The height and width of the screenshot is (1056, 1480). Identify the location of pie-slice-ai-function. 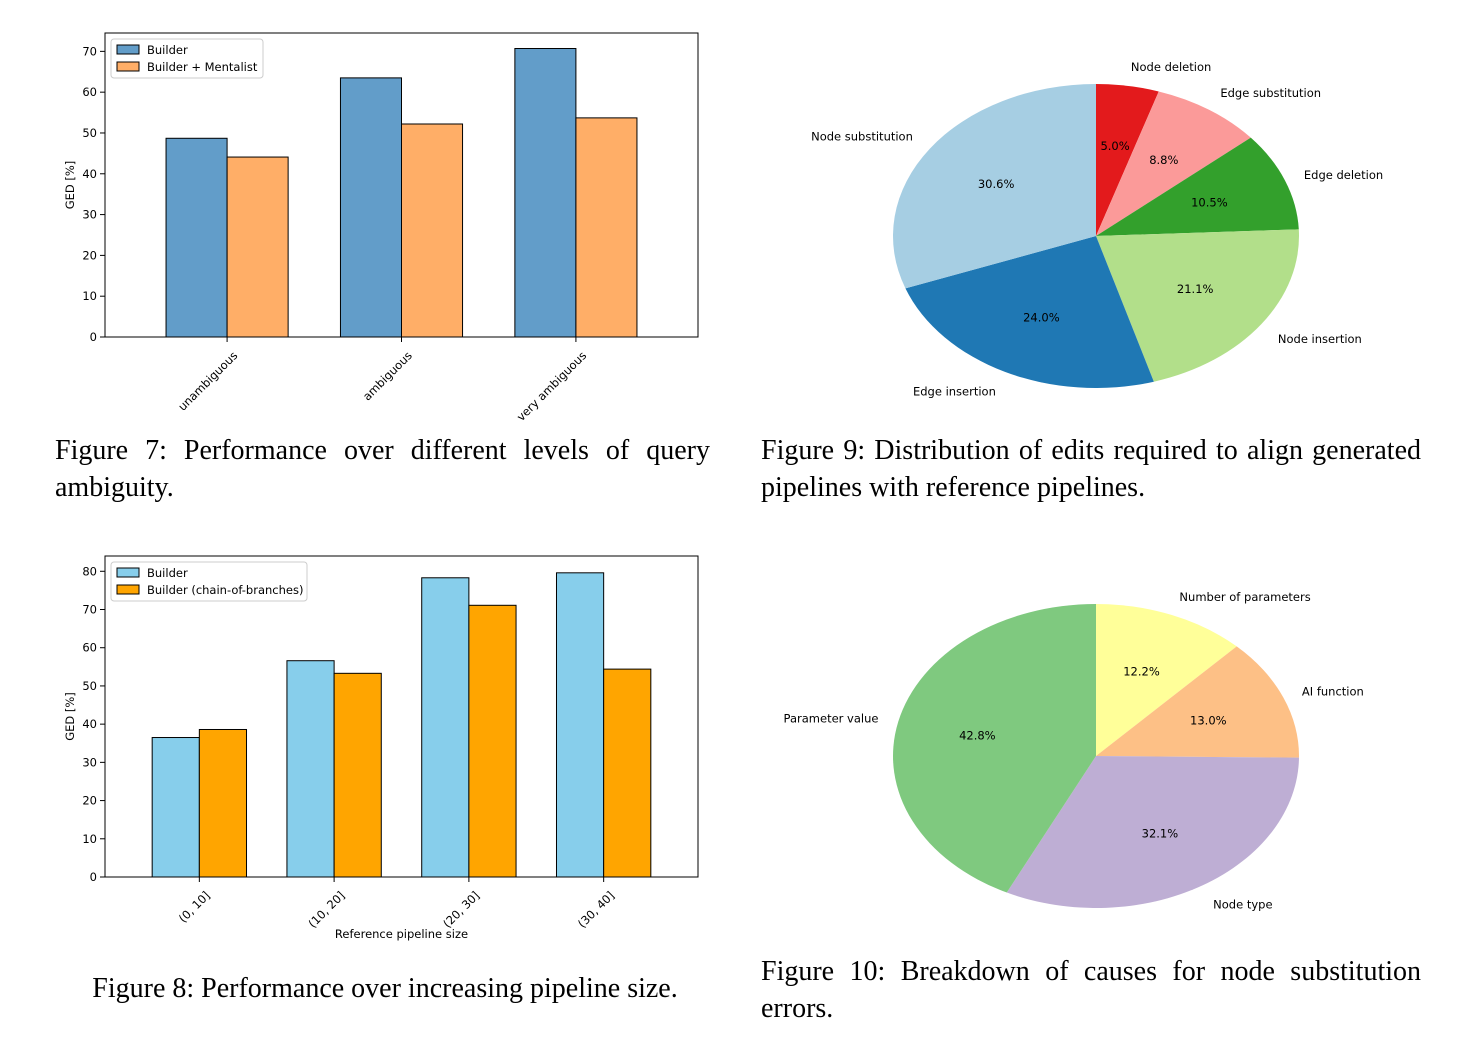
(1197, 702).